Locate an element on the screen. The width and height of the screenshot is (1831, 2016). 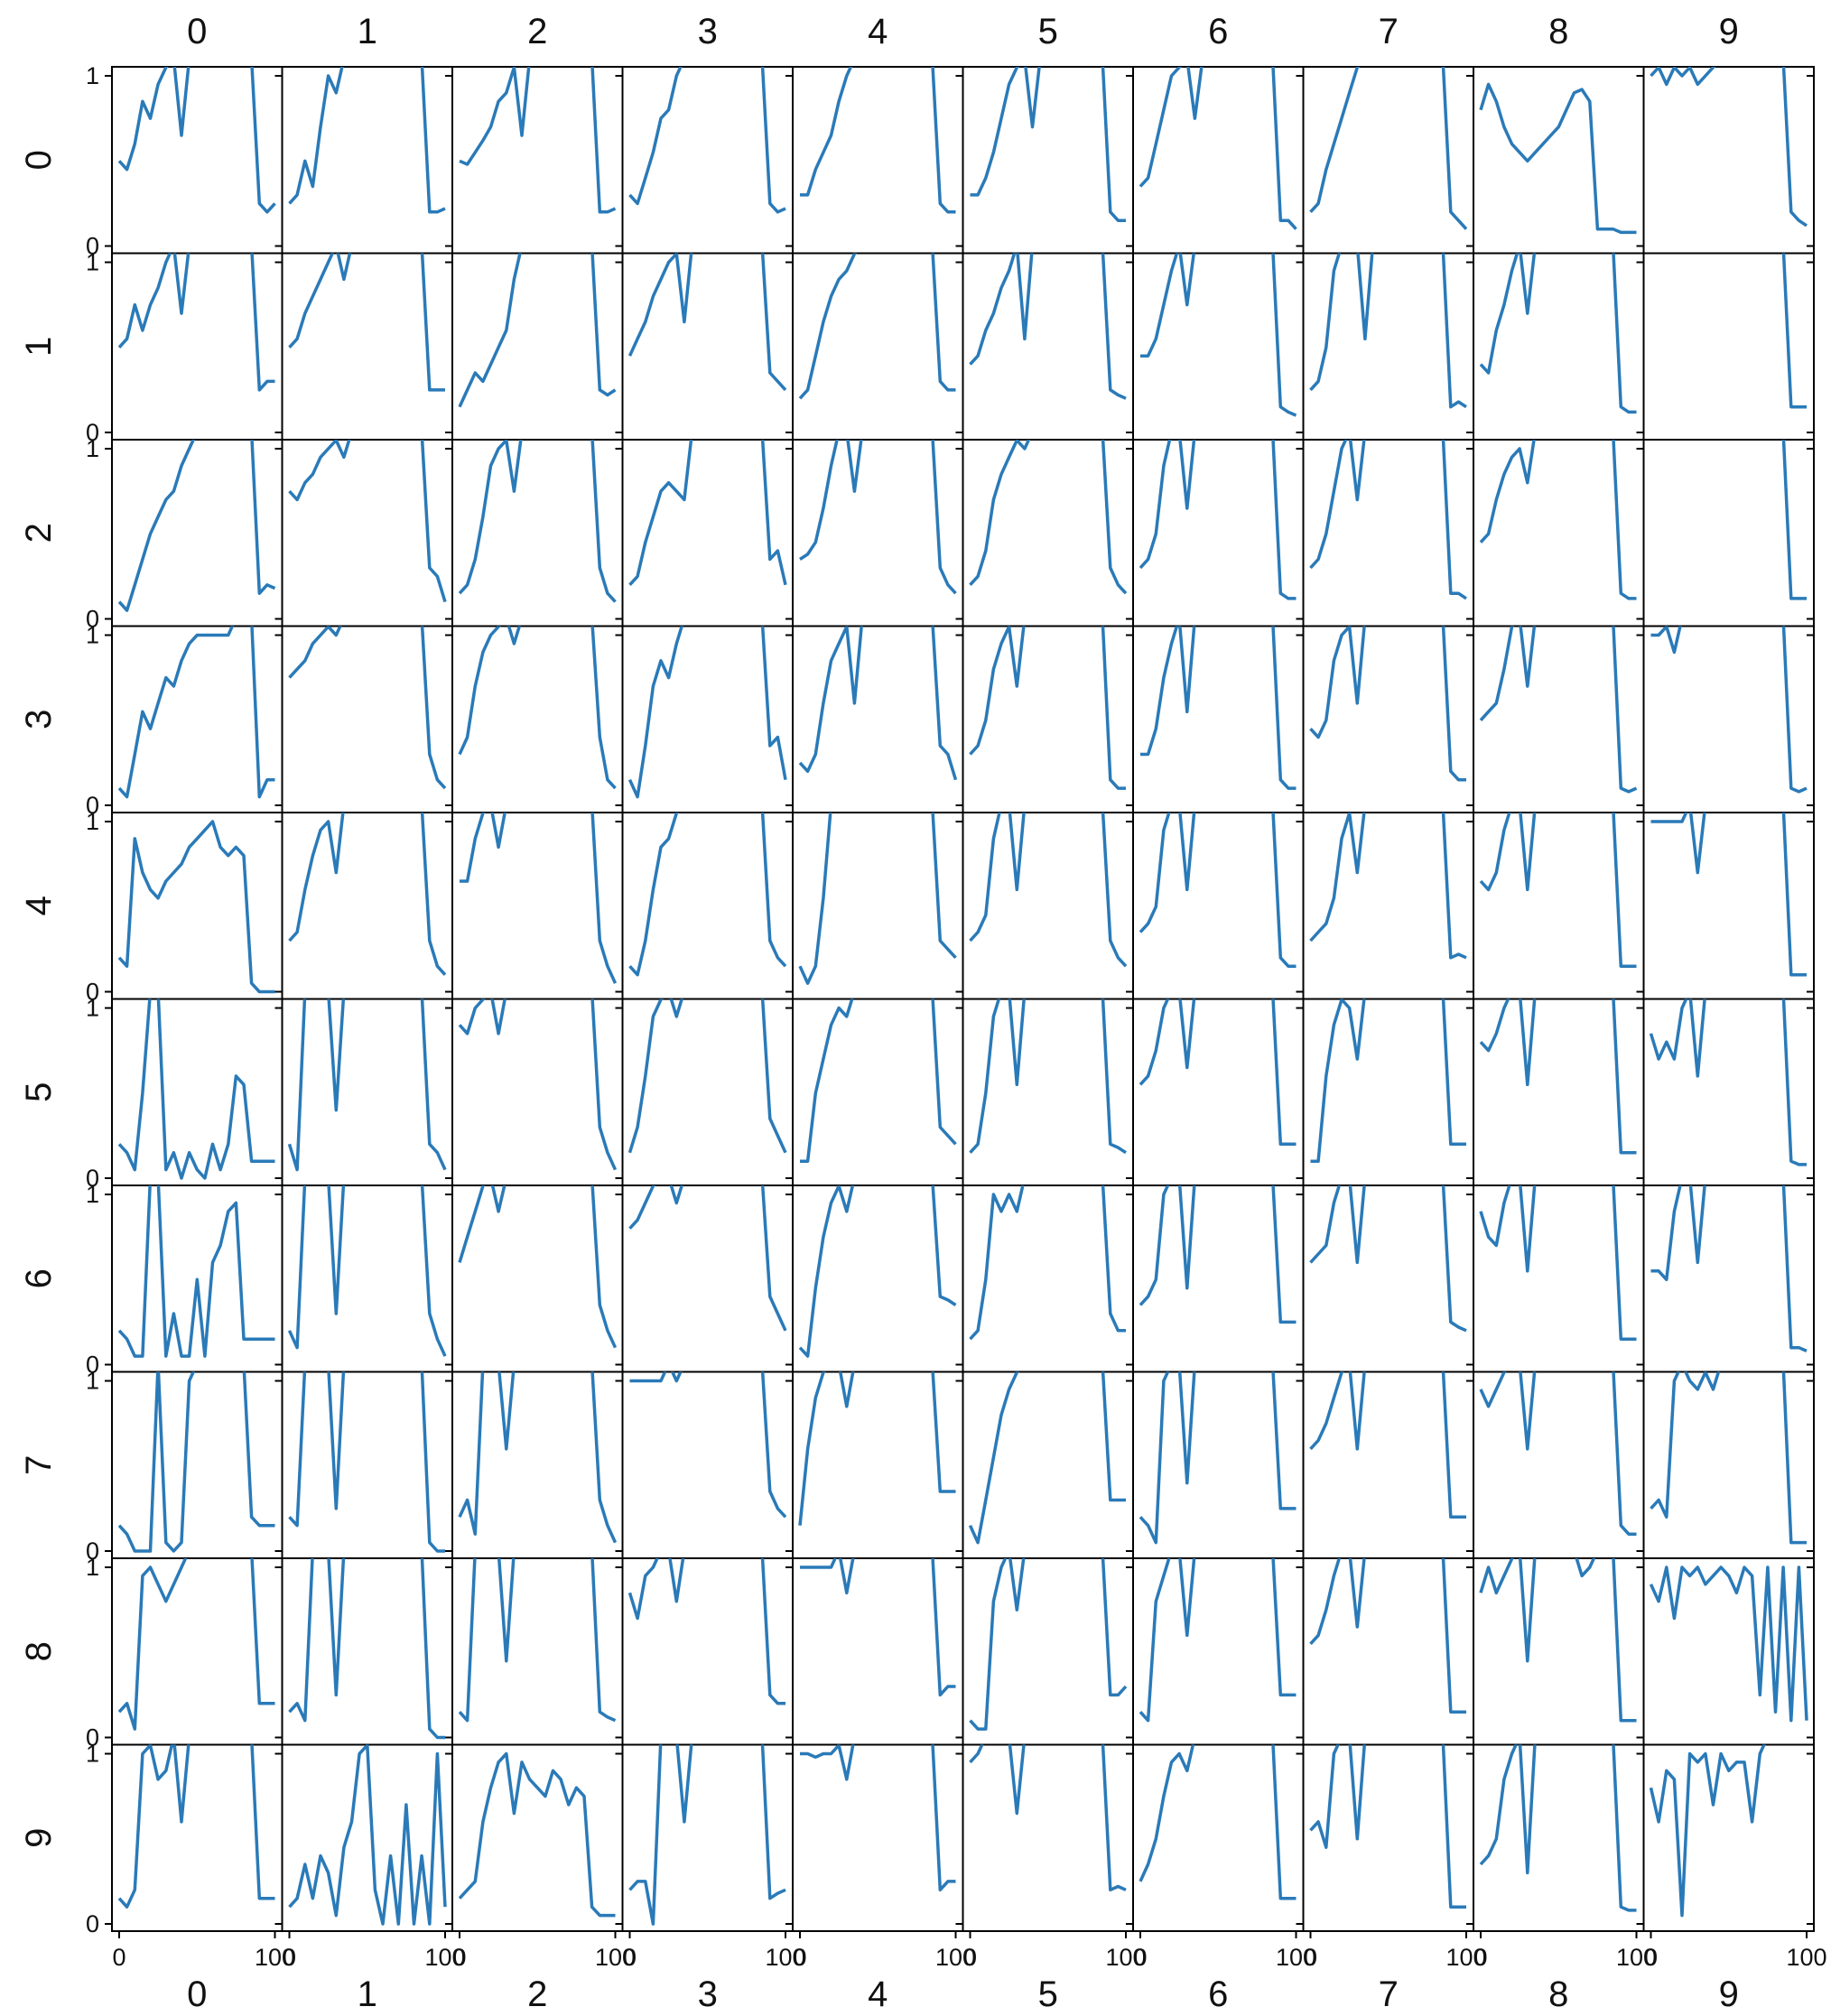
panel-r8-c6 is located at coordinates (1216, 1651).